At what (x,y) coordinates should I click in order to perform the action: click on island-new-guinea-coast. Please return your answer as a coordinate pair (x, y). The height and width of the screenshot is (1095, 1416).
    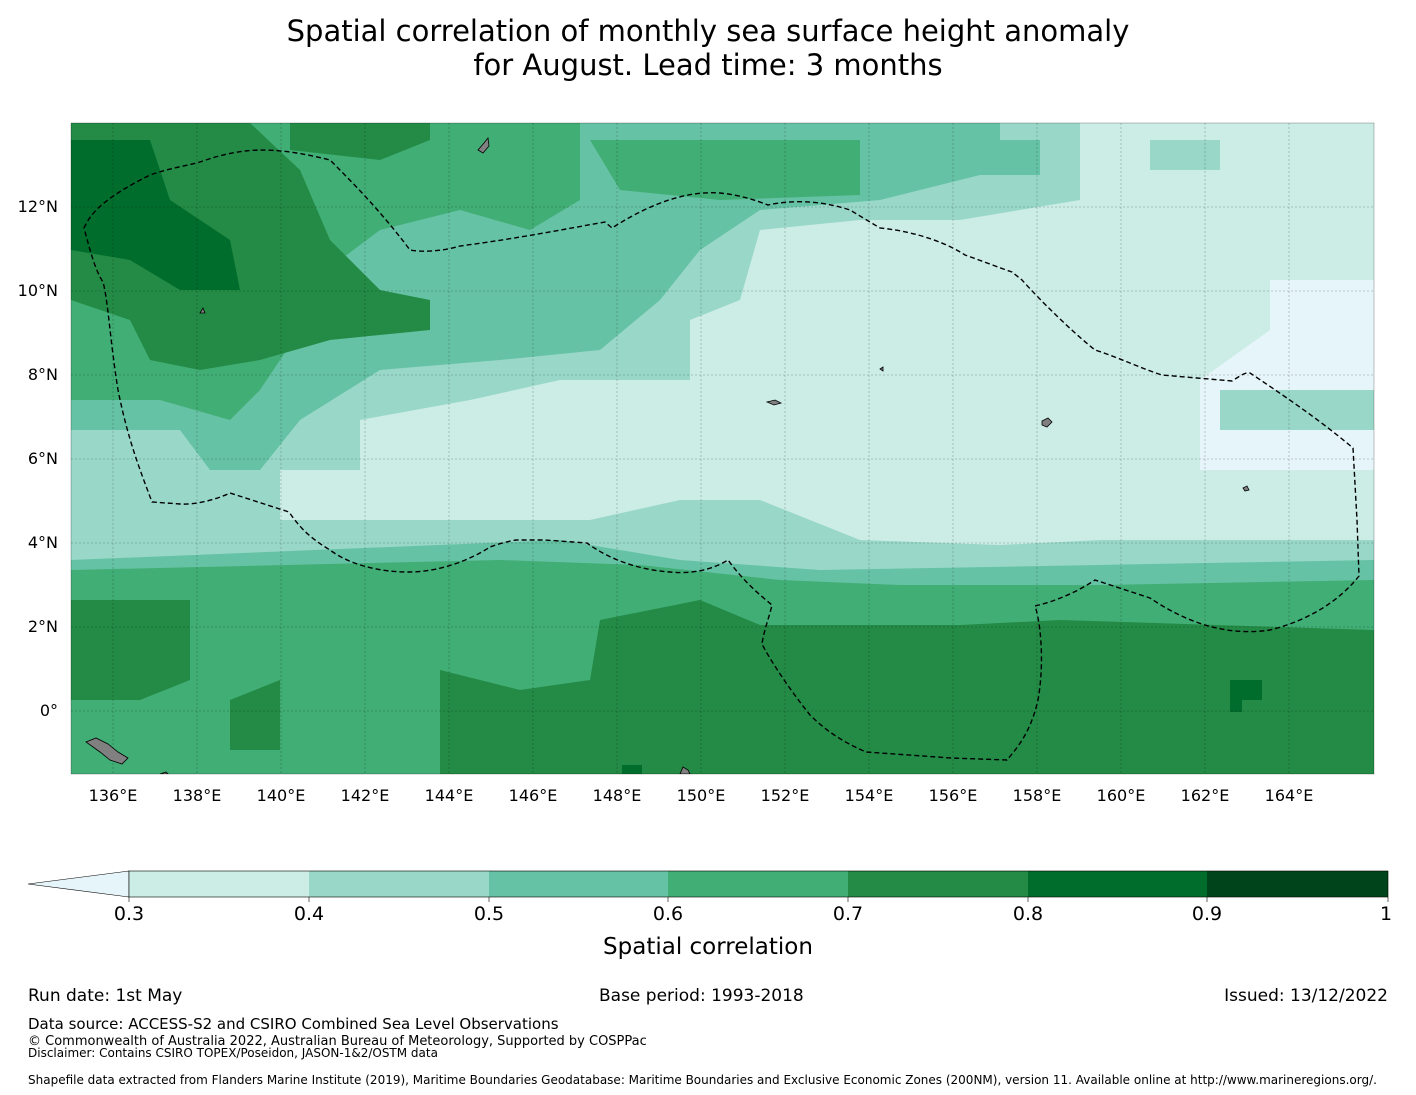
    Looking at the image, I should click on (107, 751).